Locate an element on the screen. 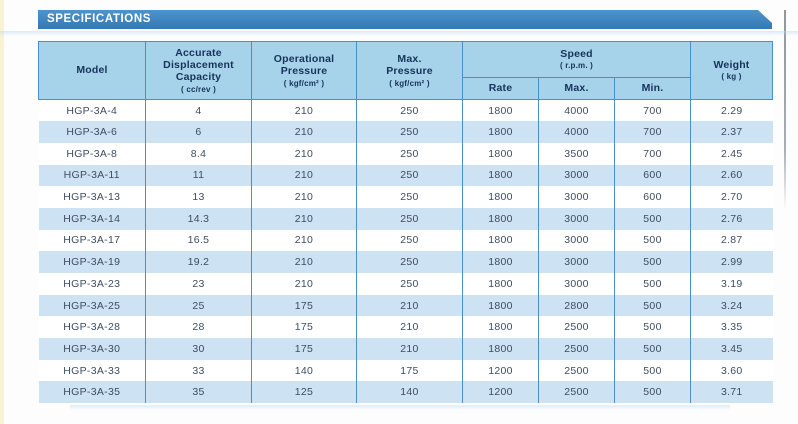 This screenshot has height=424, width=798. value-cell: 2.29 is located at coordinates (731, 110).